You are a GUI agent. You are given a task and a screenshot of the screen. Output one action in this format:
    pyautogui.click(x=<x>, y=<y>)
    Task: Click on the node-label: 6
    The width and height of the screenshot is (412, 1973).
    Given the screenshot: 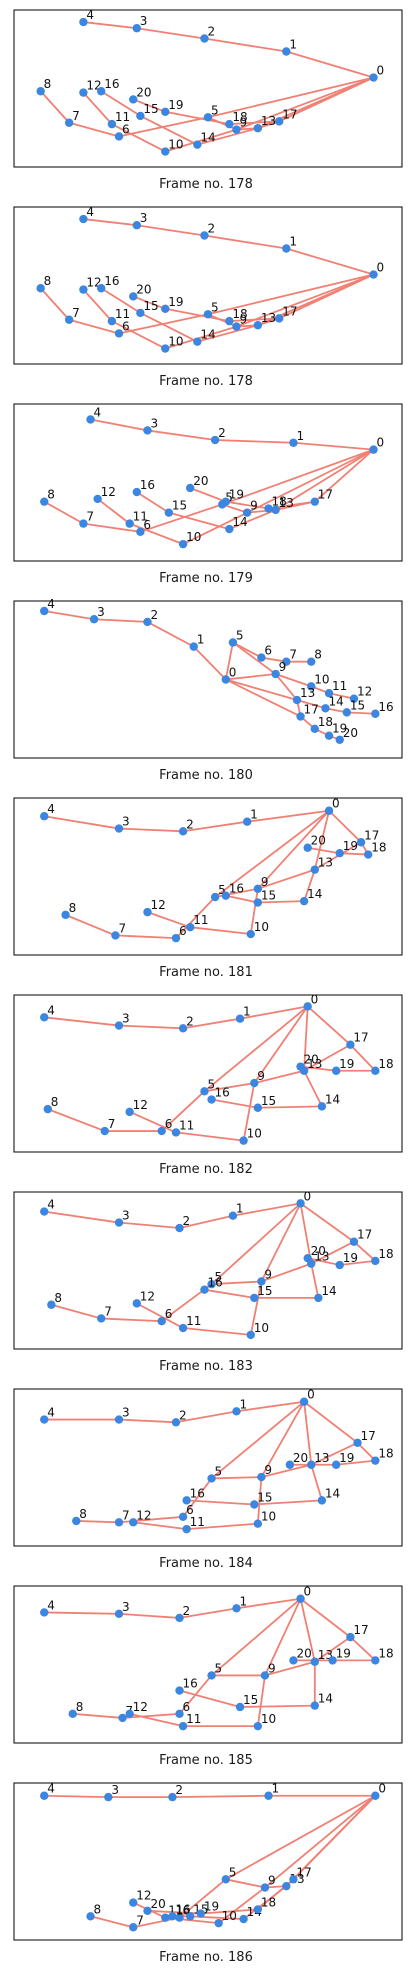 What is the action you would take?
    pyautogui.click(x=169, y=1314)
    